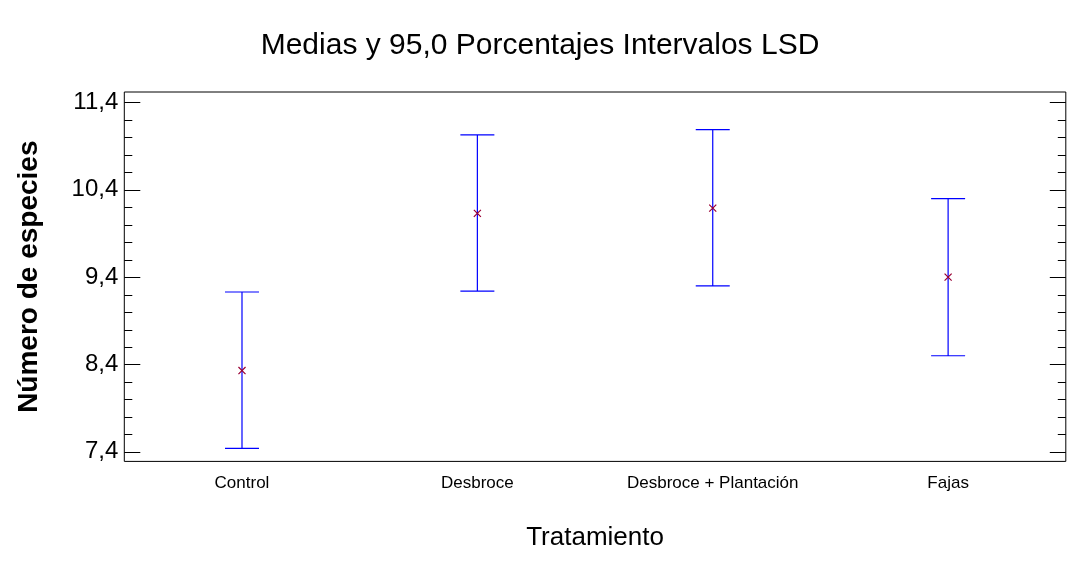 The height and width of the screenshot is (575, 1080). I want to click on y-axis-title: Número de especies, so click(27, 276).